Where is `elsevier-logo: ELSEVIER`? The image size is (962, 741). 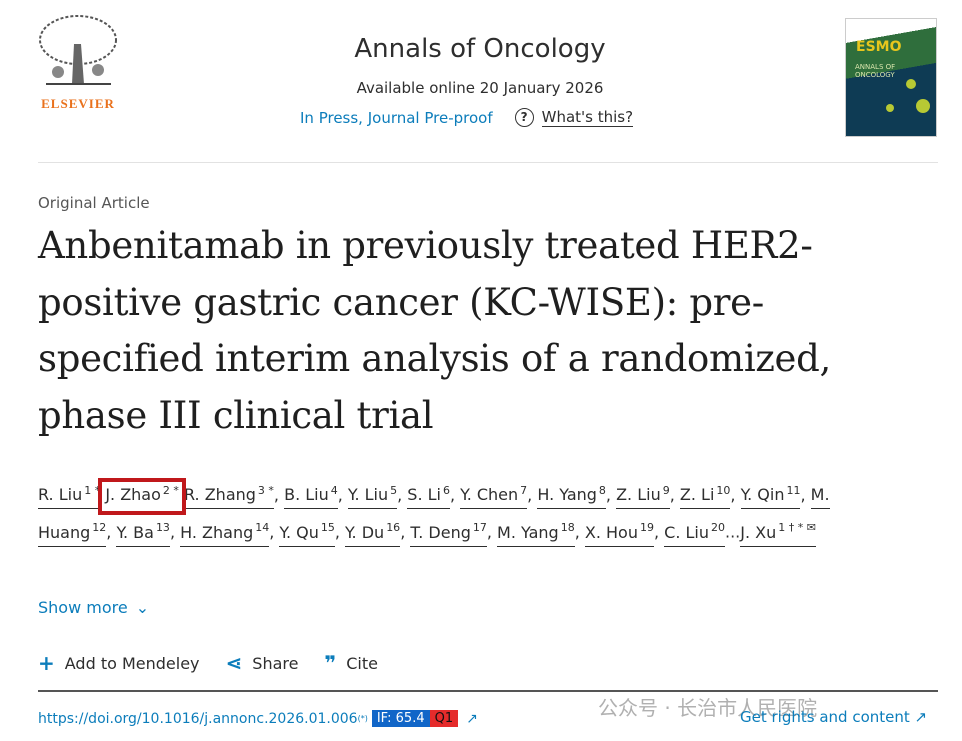
elsevier-logo: ELSEVIER is located at coordinates (78, 62).